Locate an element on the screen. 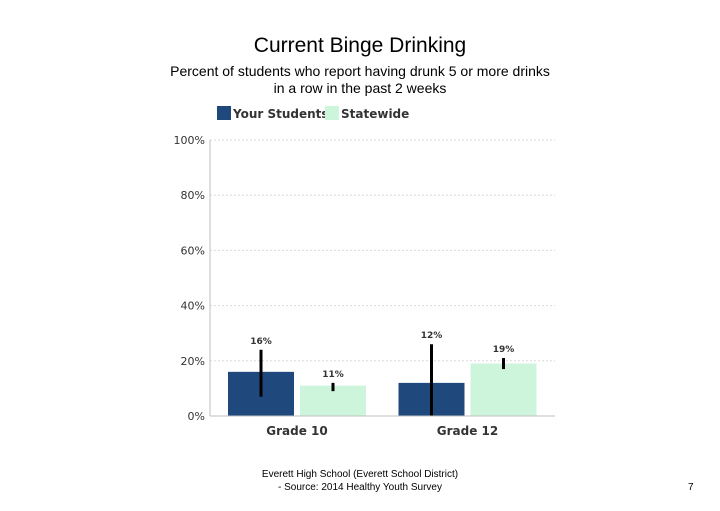 Image resolution: width=720 pixels, height=511 pixels. chart-legend: Your Students Statewide is located at coordinates (313, 113).